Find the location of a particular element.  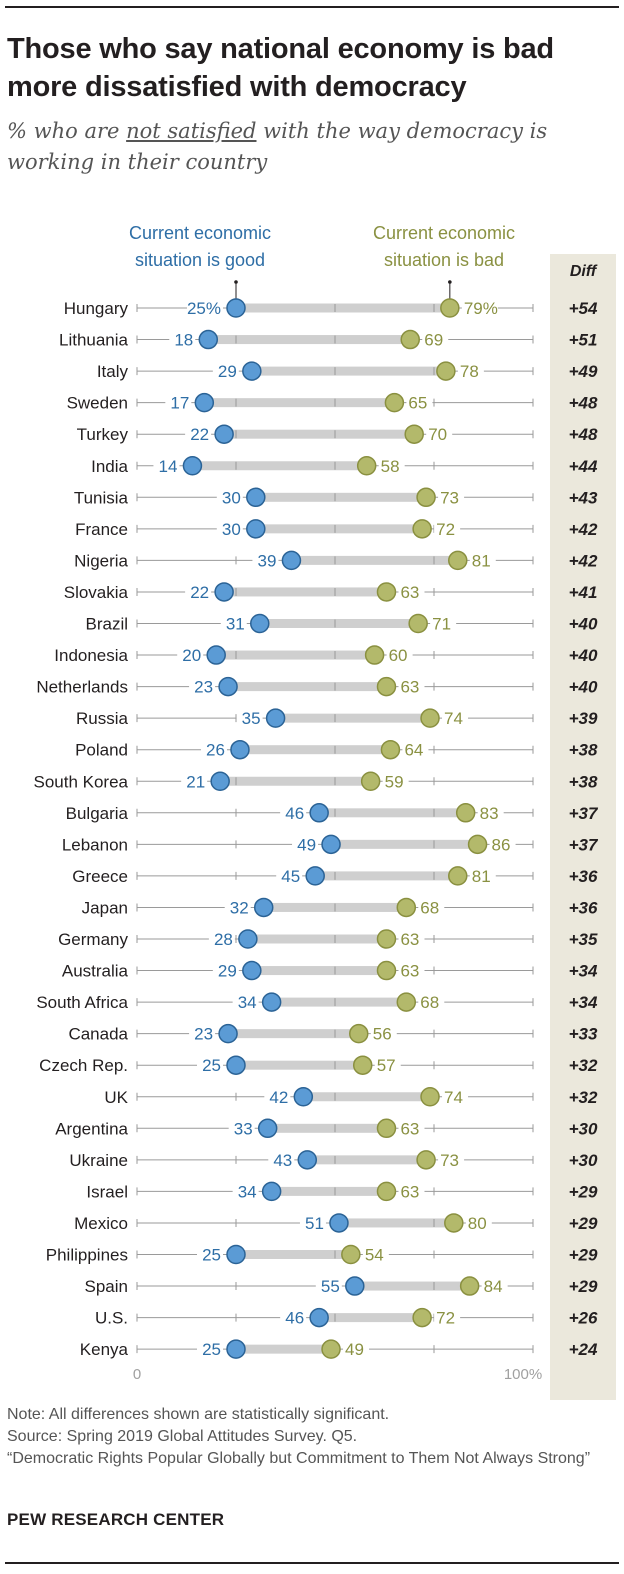

bad-value-label: 57 is located at coordinates (386, 1065).